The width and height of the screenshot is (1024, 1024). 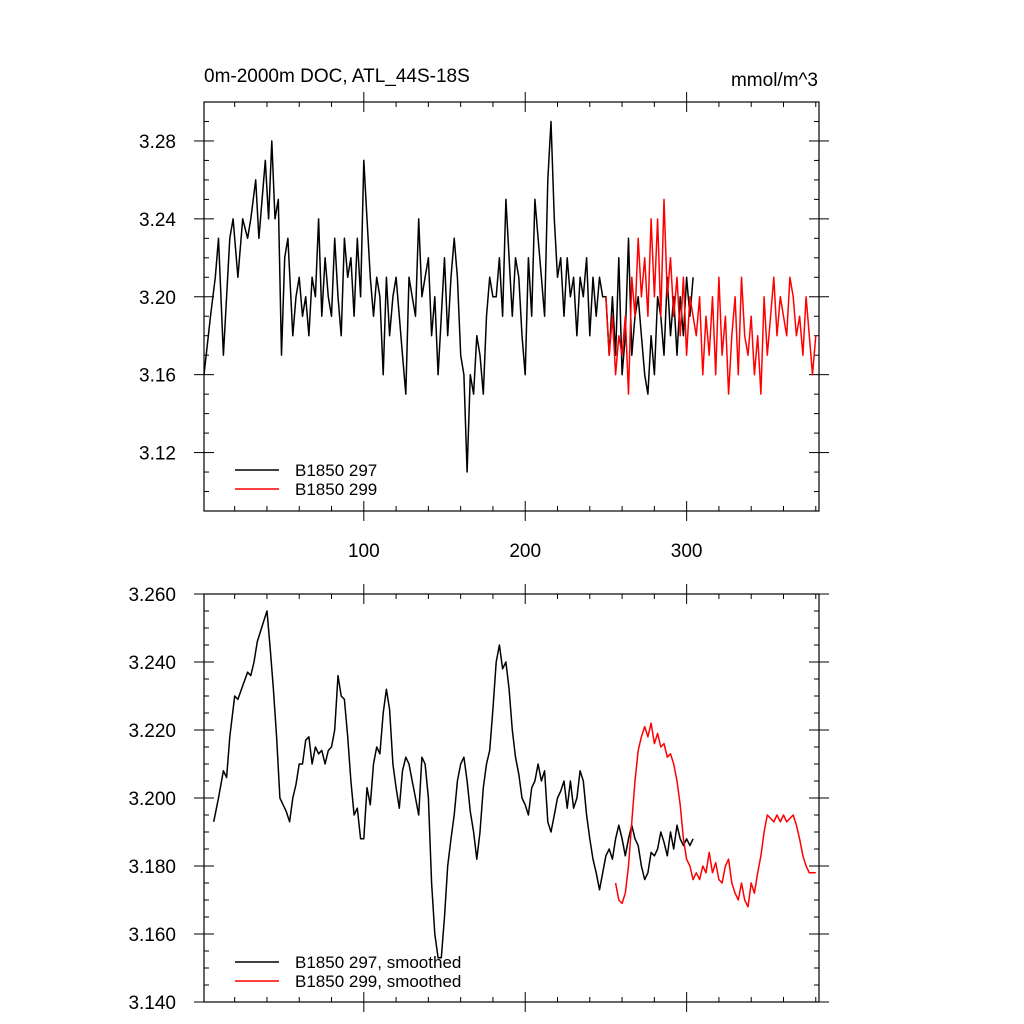 I want to click on x-tick-label: 300, so click(x=687, y=551).